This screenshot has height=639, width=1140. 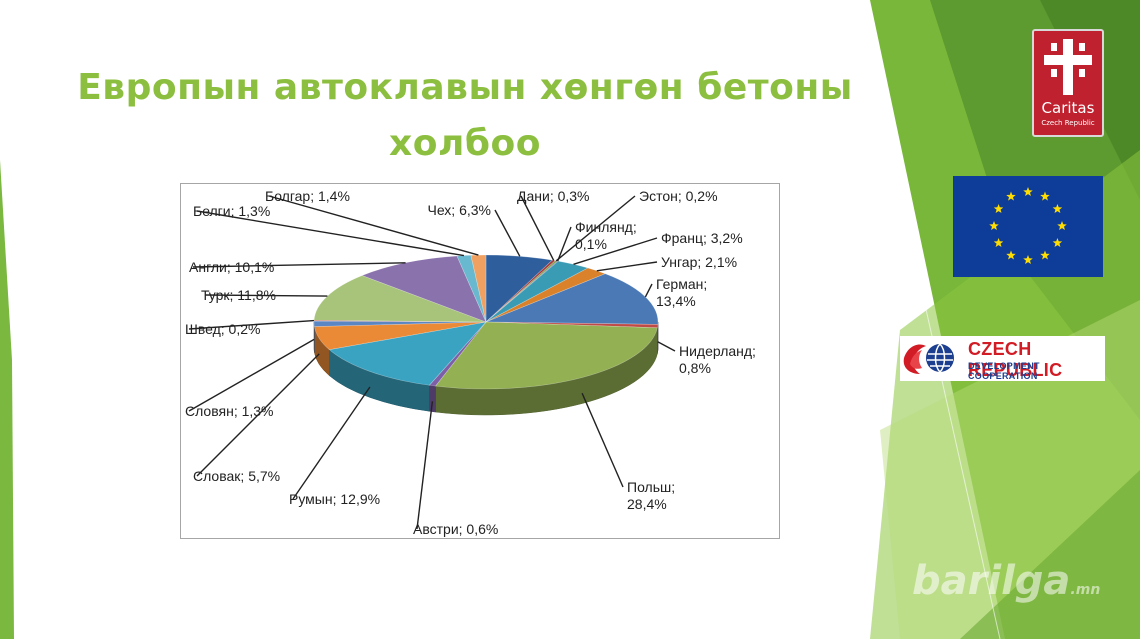 I want to click on czech-development-logo: CZECH REPUBLIC DEVELOPMENT COOPERATION, so click(x=1002, y=358).